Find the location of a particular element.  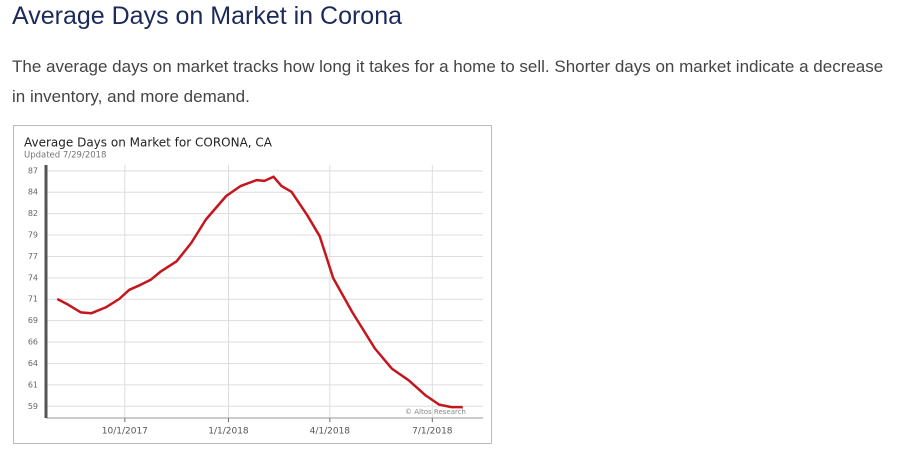

credit: © Altos Research is located at coordinates (435, 412).